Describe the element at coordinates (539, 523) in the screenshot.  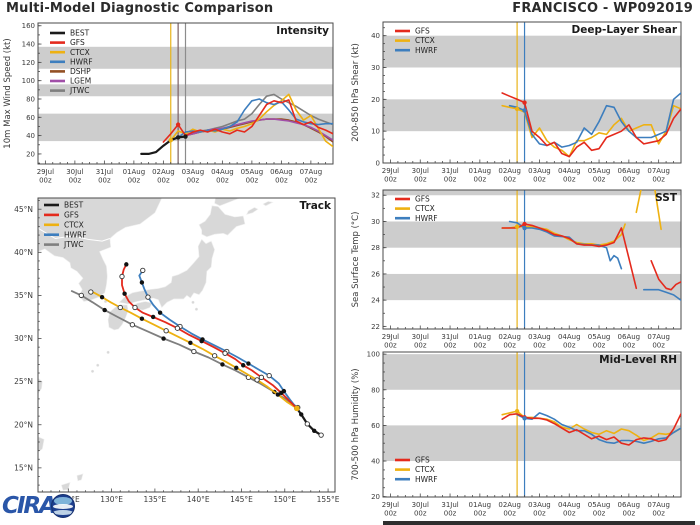
I see `cropped-next-panel-edge` at that location.